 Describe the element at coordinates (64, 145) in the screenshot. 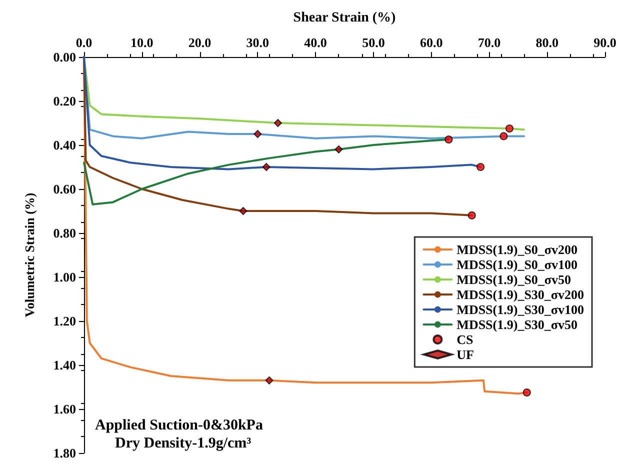

I see `y-tick-label: 0.40` at that location.